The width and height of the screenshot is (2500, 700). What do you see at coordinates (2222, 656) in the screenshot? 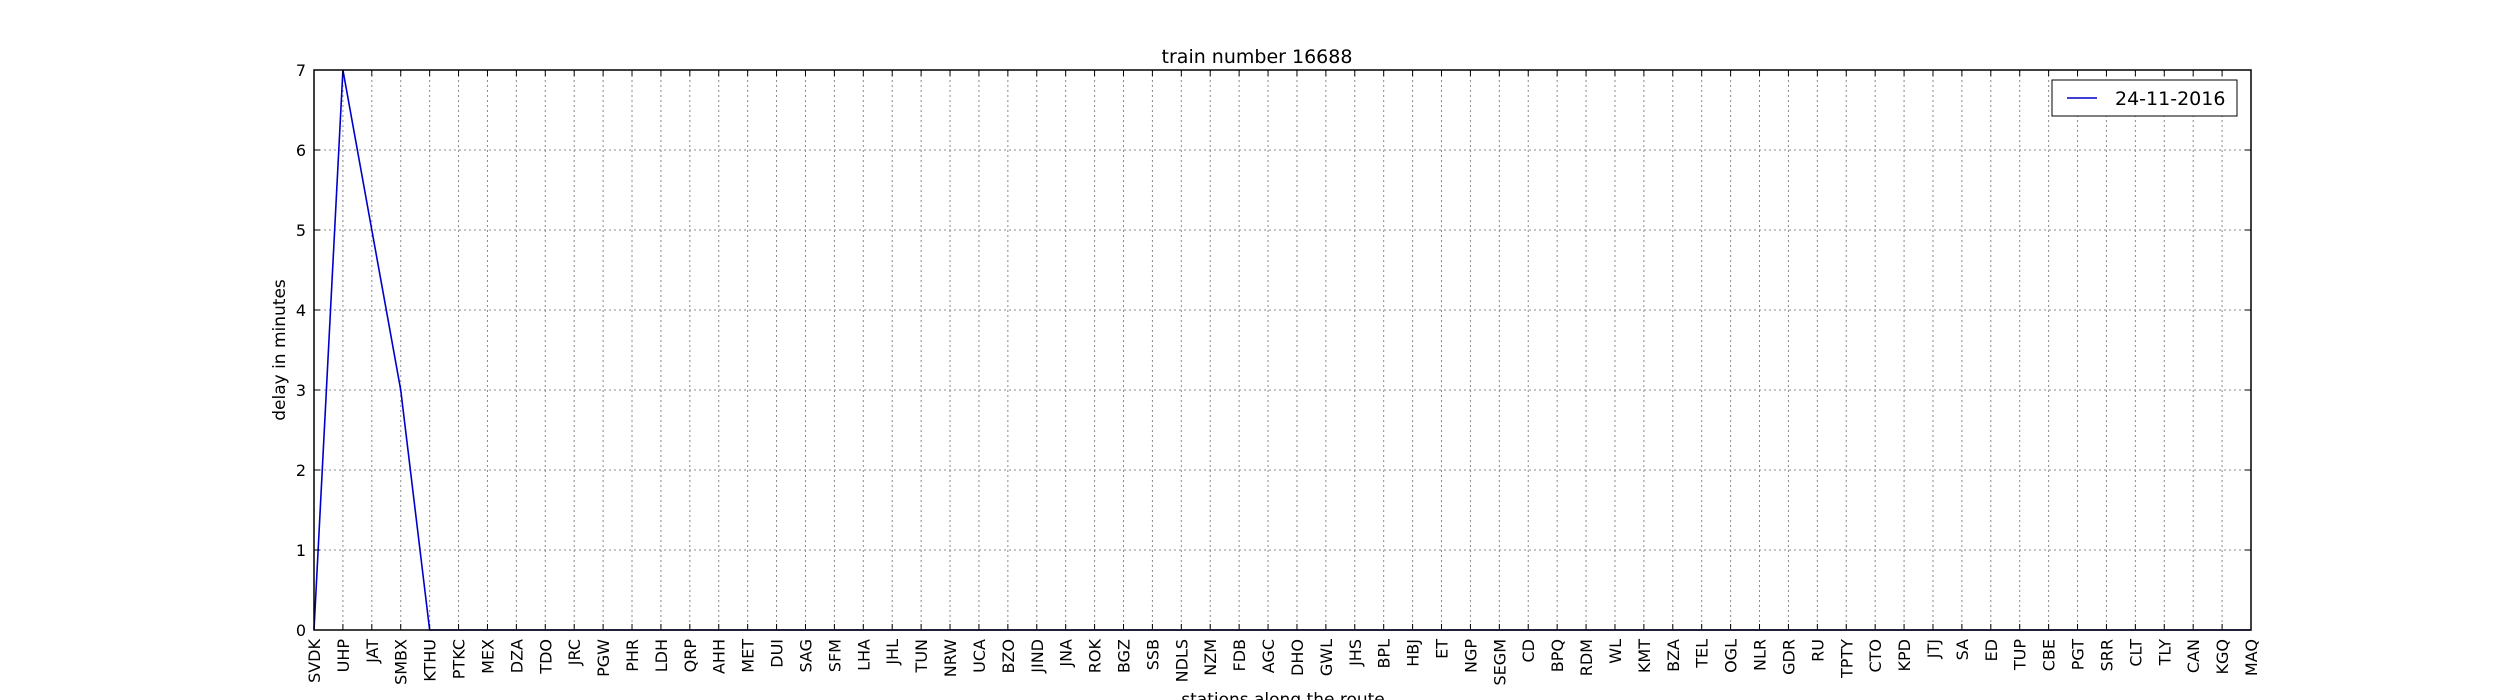
I see `x-tick-label: KGQ` at bounding box center [2222, 656].